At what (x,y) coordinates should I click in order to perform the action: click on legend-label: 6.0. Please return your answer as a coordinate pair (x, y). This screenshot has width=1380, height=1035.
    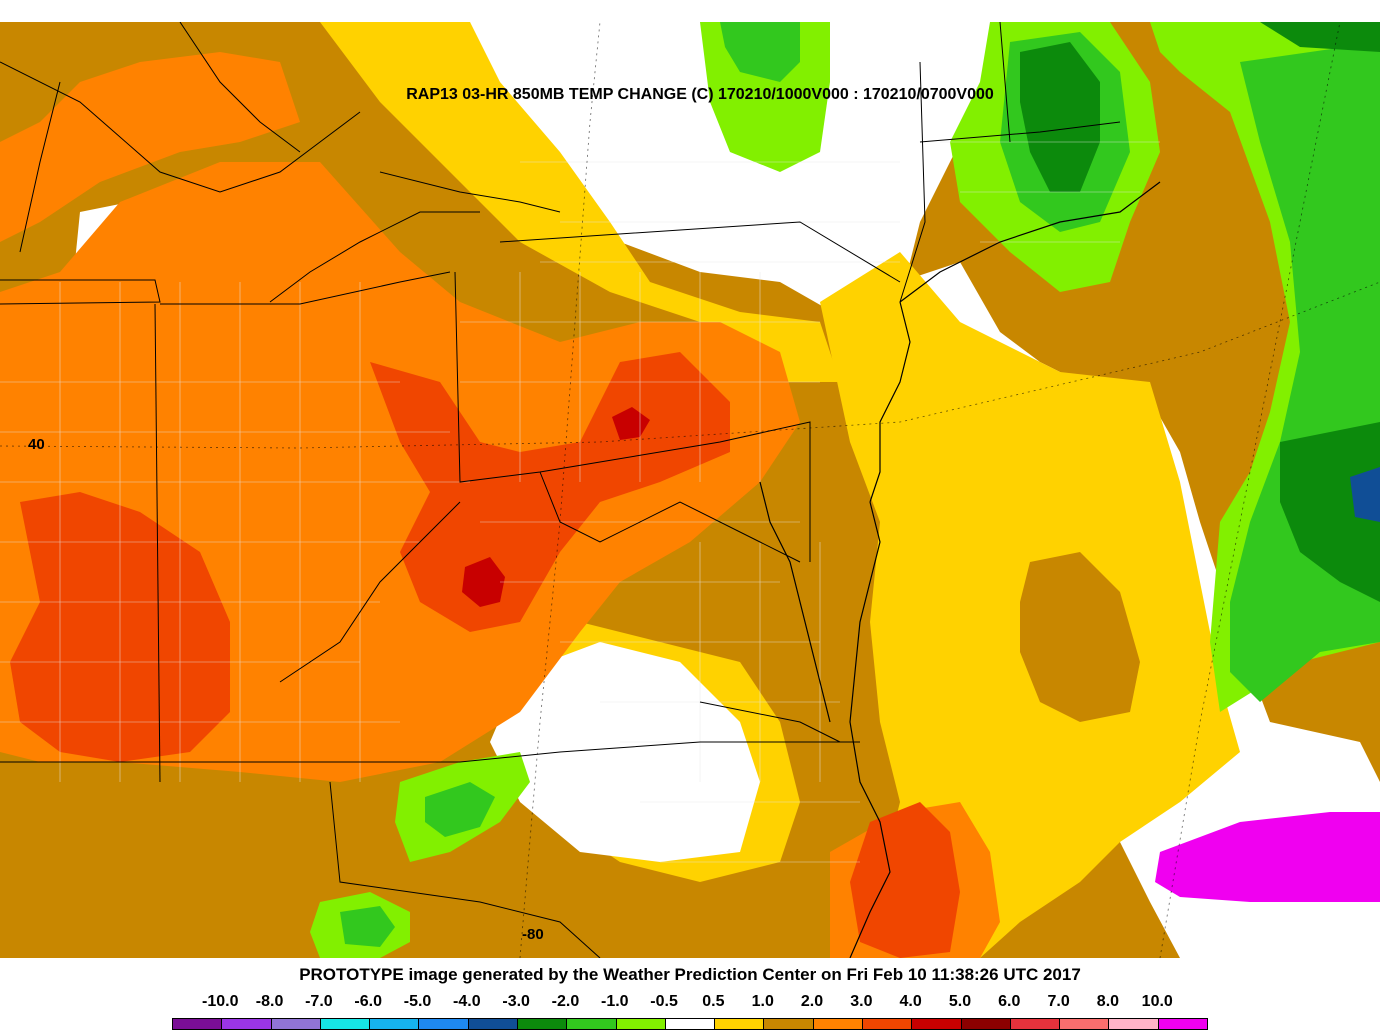
    Looking at the image, I should click on (1009, 1001).